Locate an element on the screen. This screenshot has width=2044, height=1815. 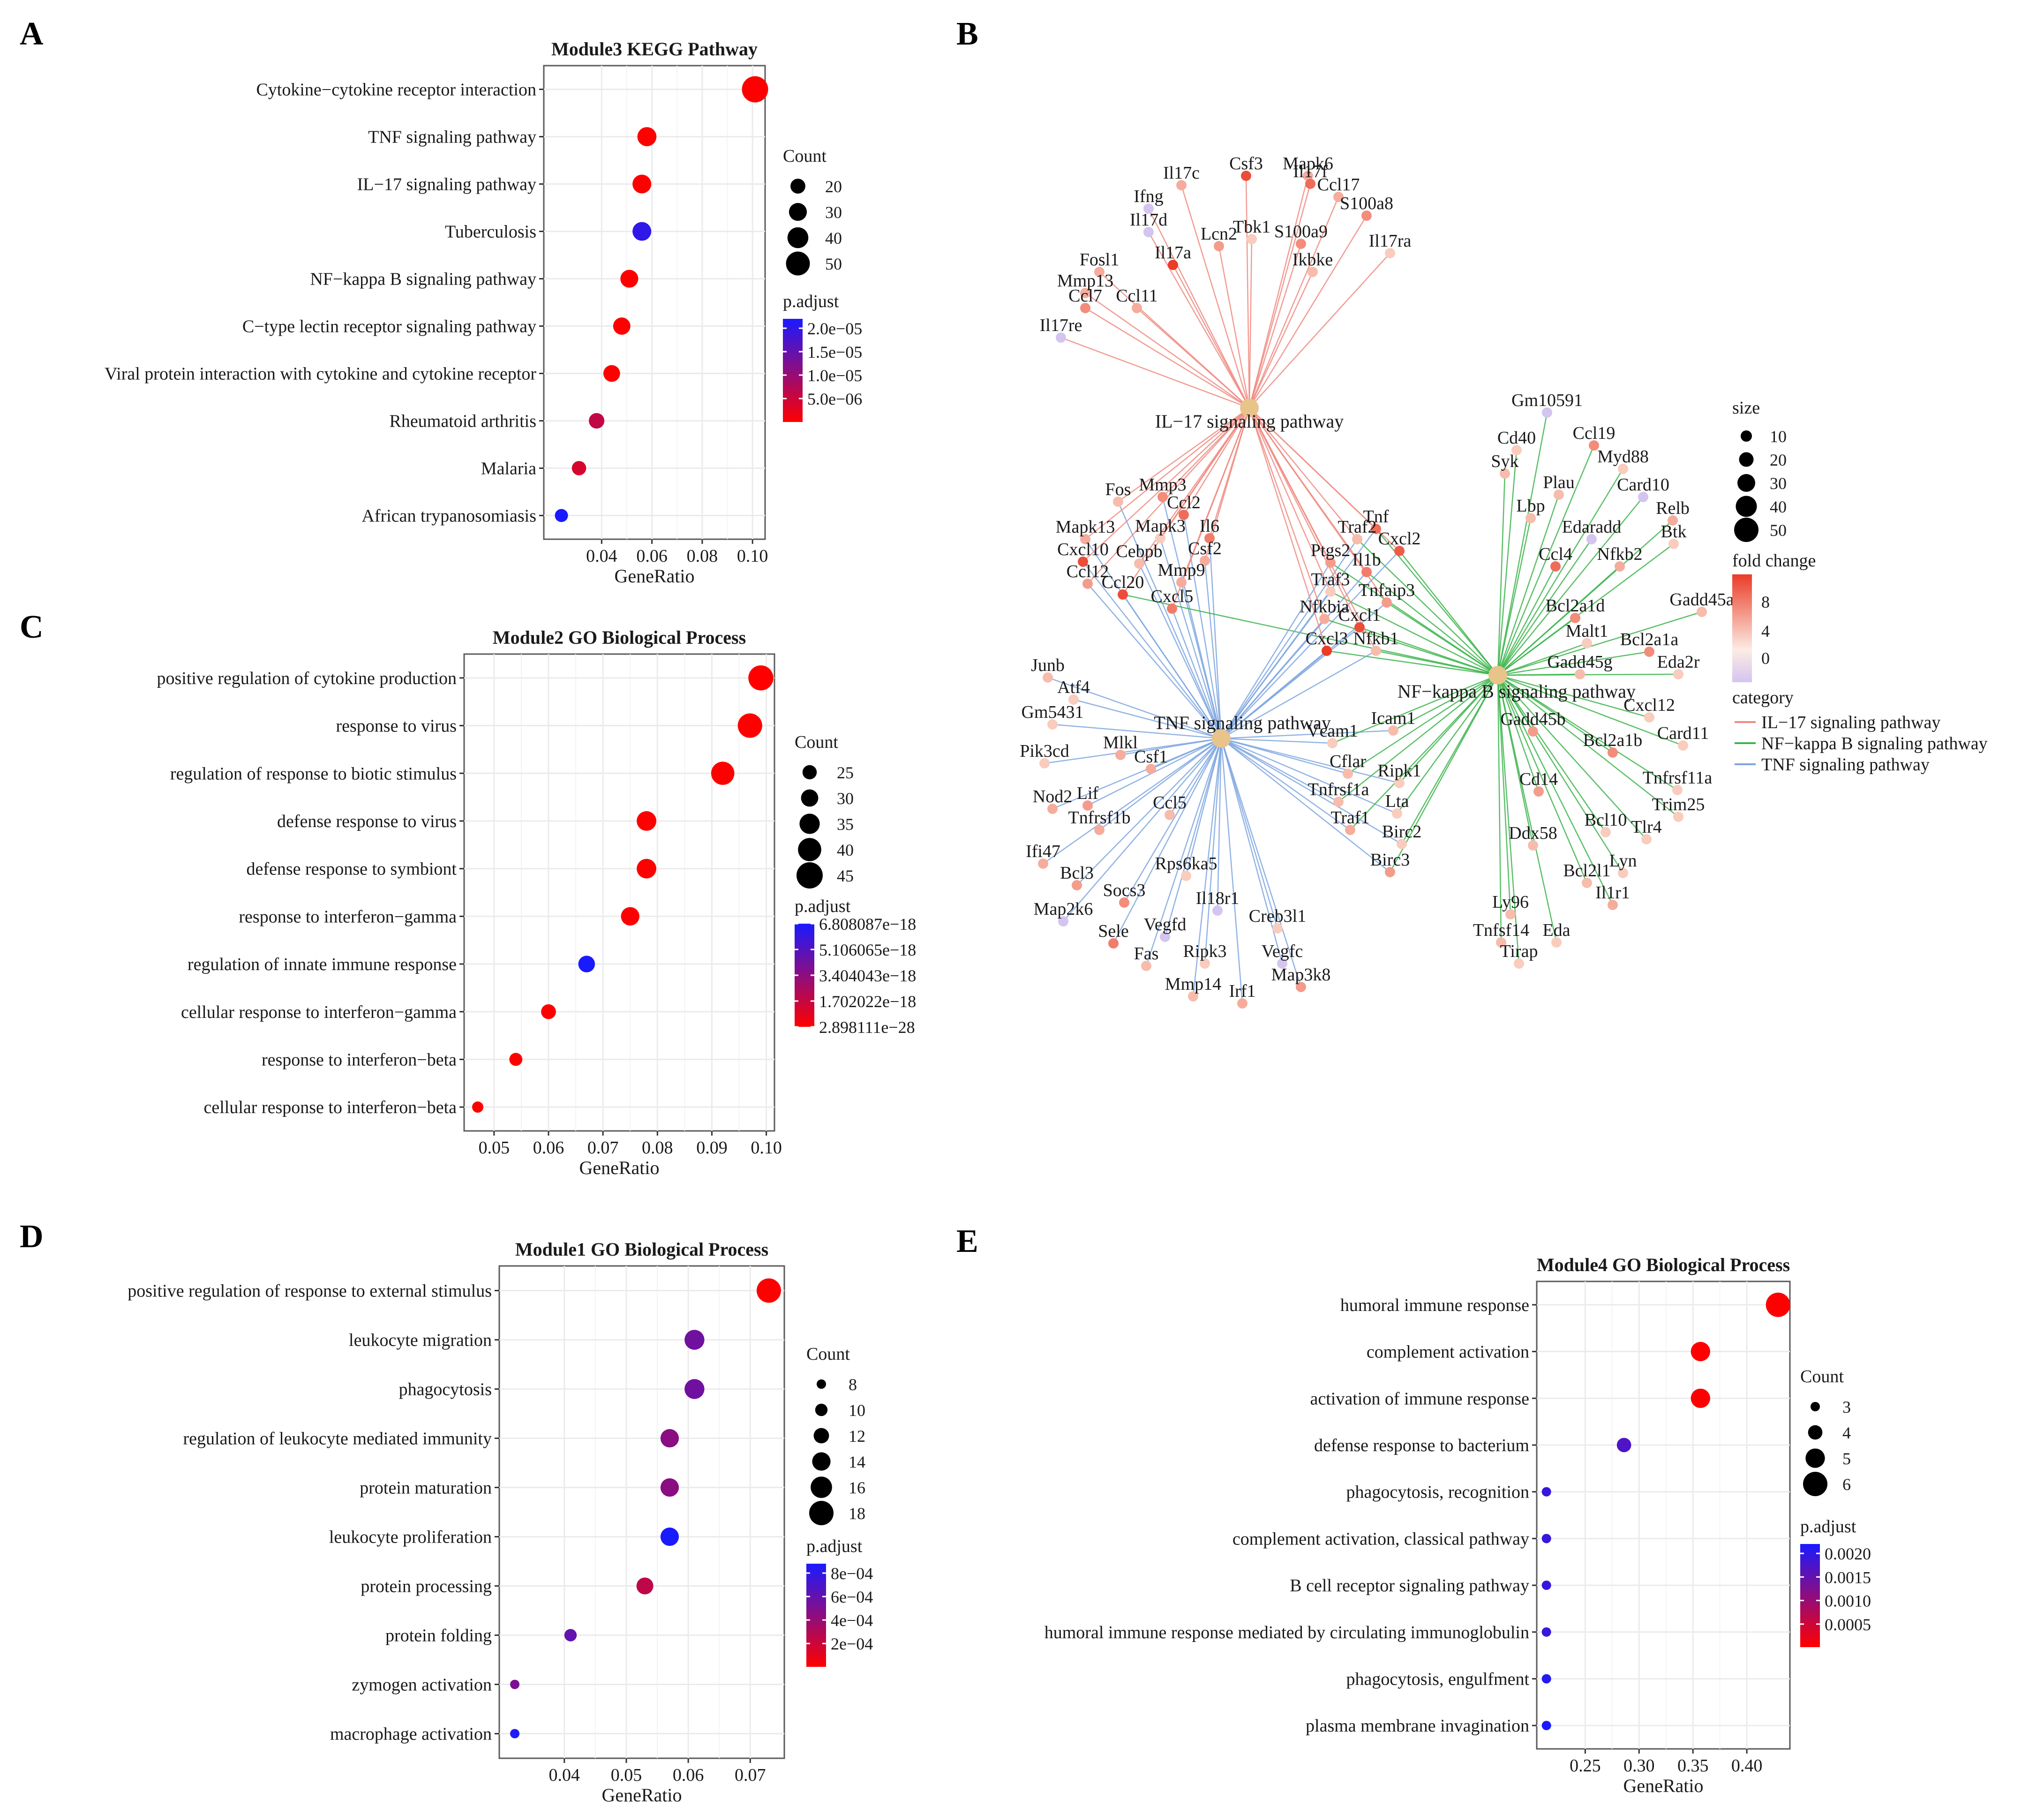
color-legend-title: p.adjust is located at coordinates (835, 1546).